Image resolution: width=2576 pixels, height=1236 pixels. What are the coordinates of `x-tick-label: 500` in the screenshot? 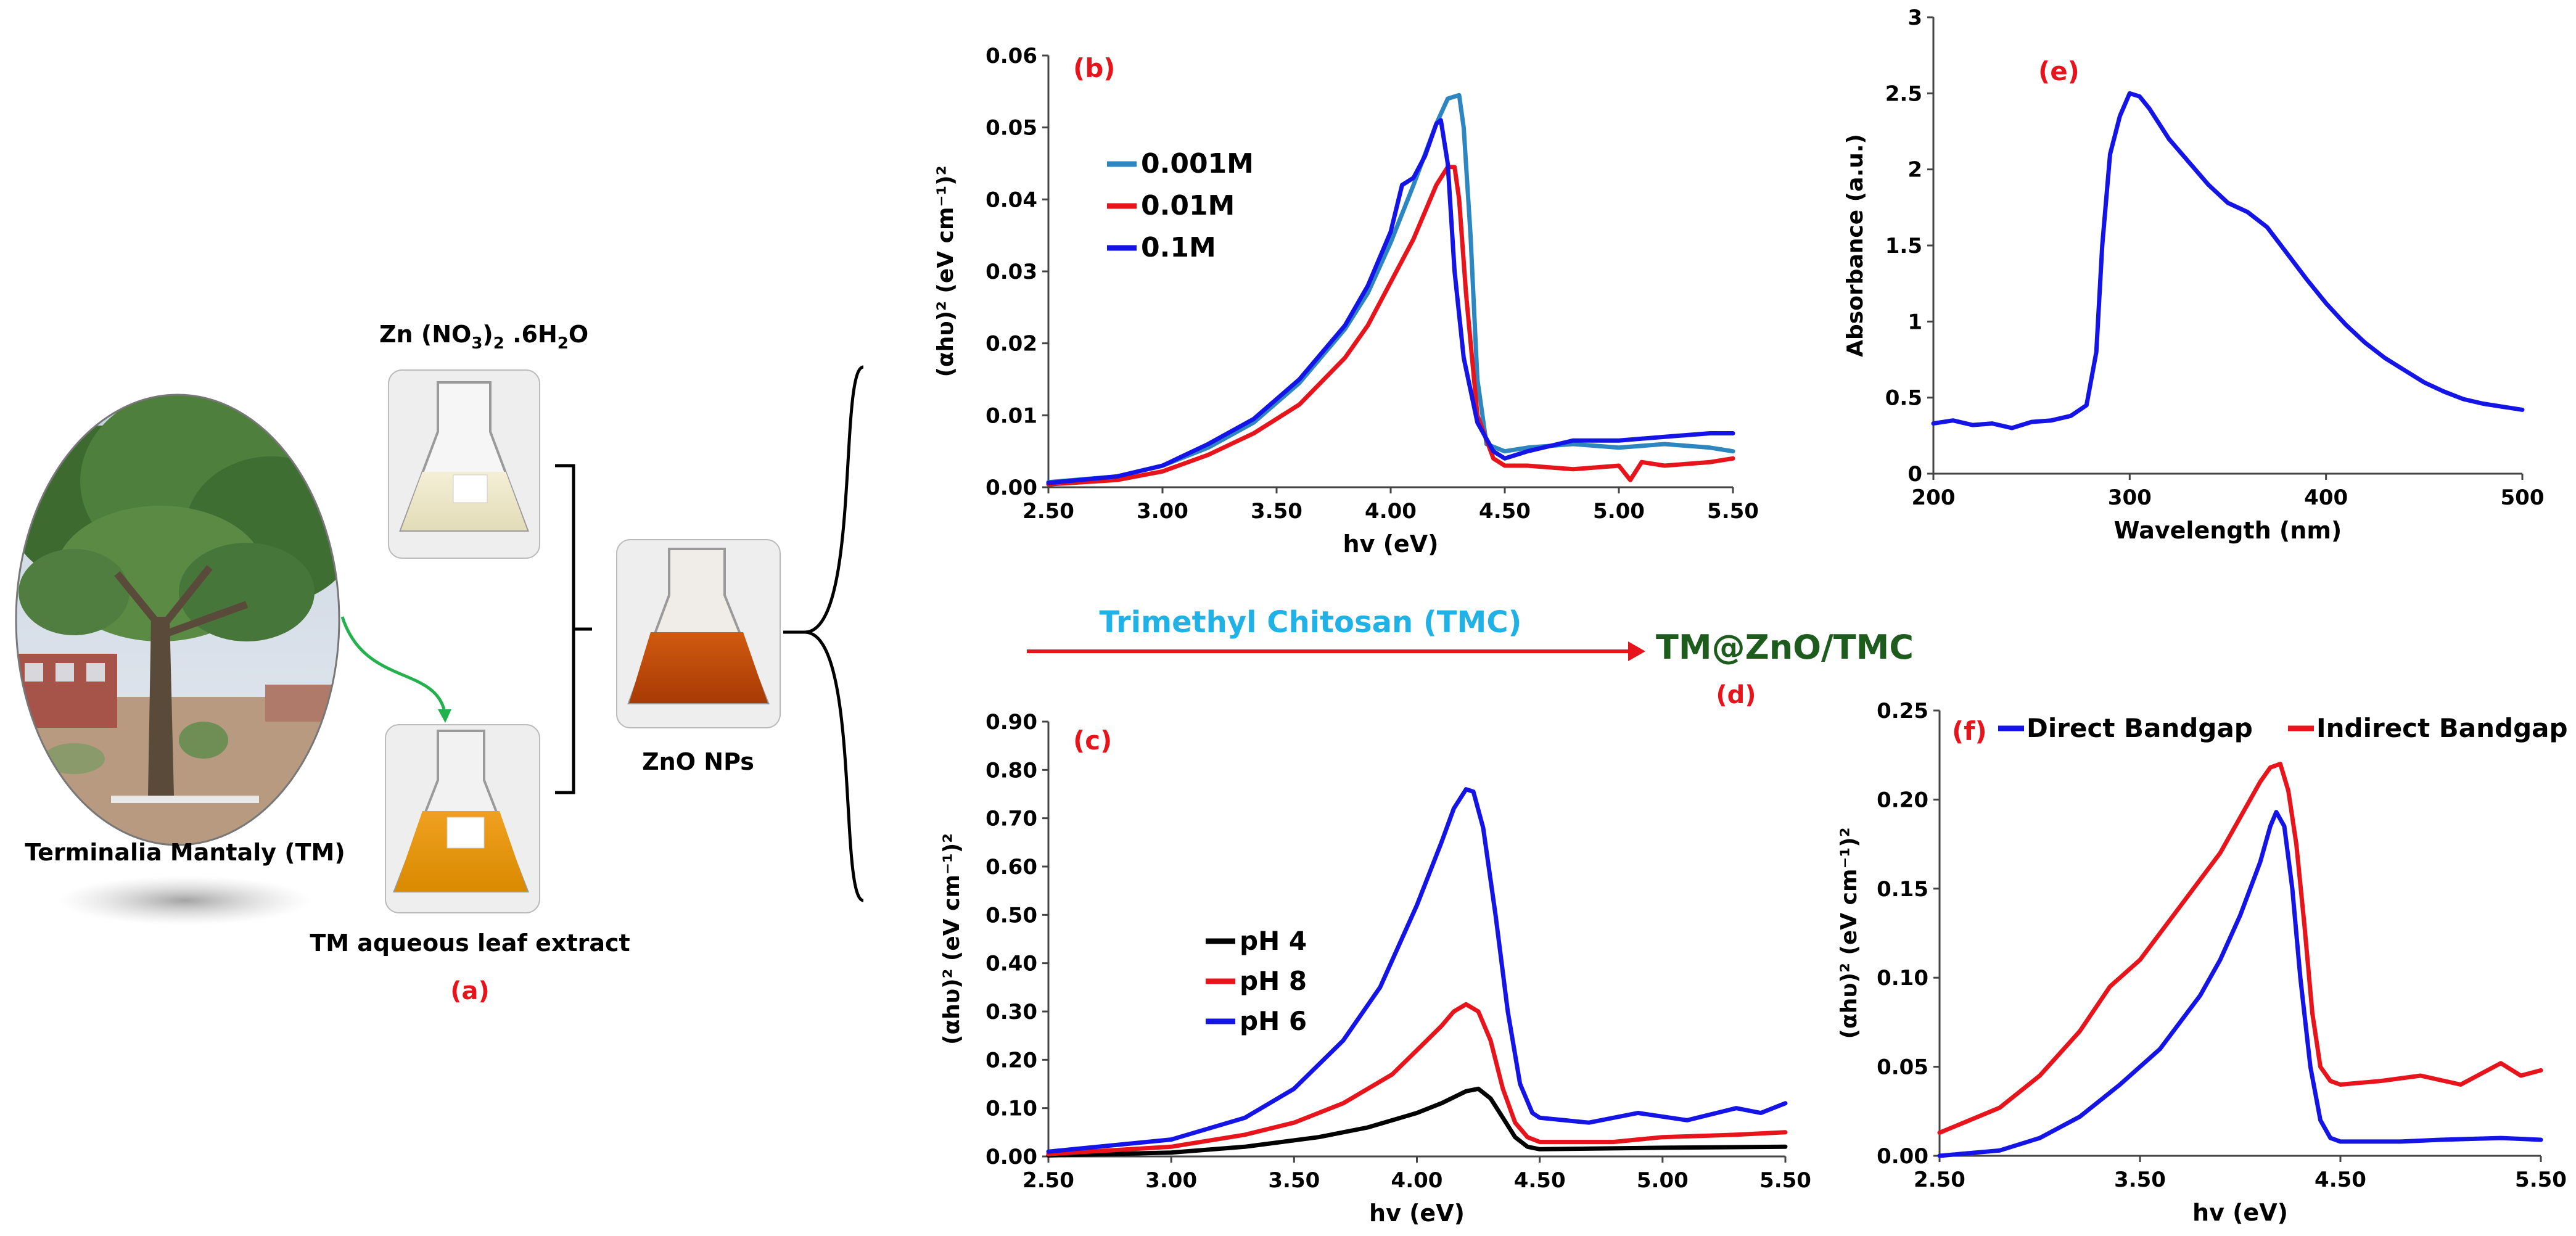 It's located at (2523, 497).